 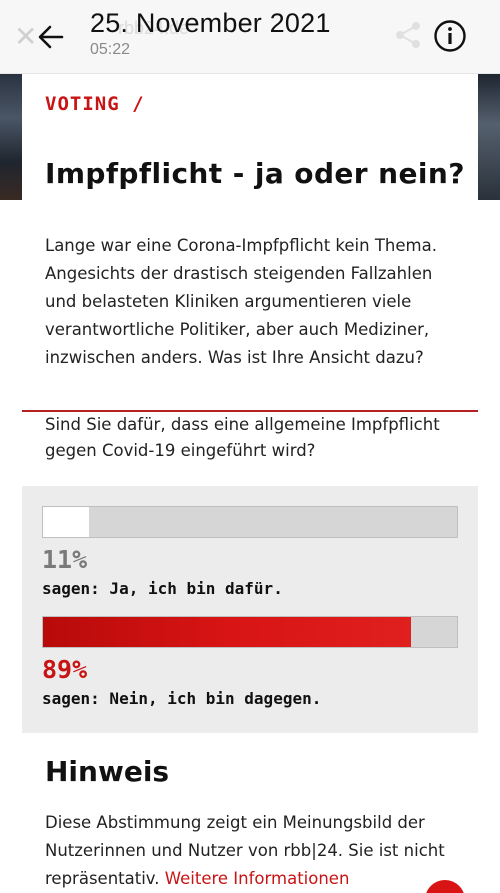 I want to click on share-icon, so click(x=408, y=35).